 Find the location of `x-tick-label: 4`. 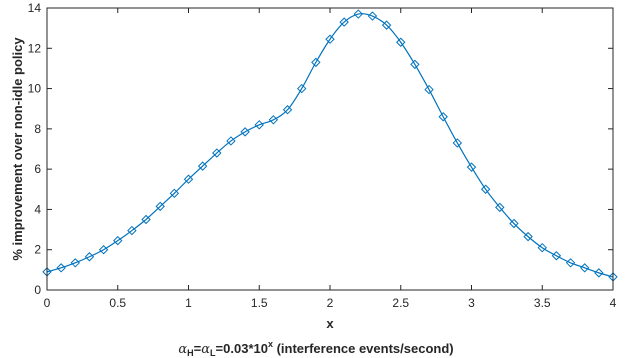

x-tick-label: 4 is located at coordinates (613, 303).